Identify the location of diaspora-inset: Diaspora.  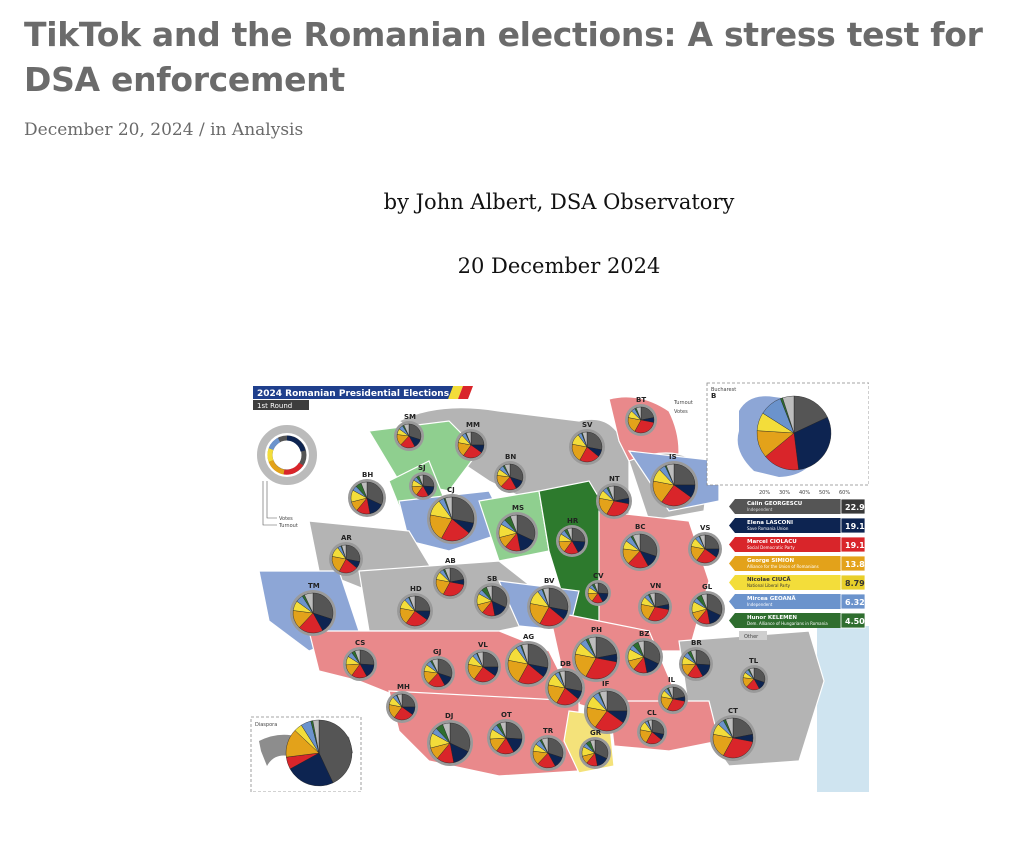
(306, 754).